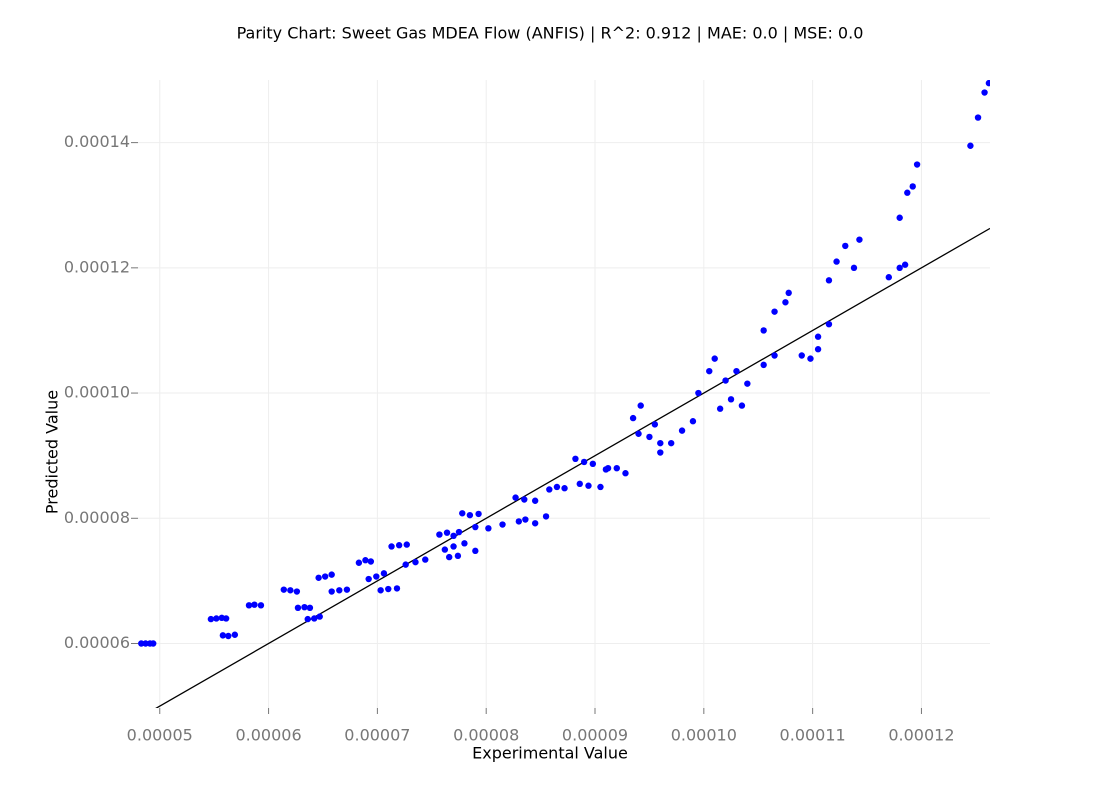  I want to click on y-tick-label: 0.00010, so click(97, 392).